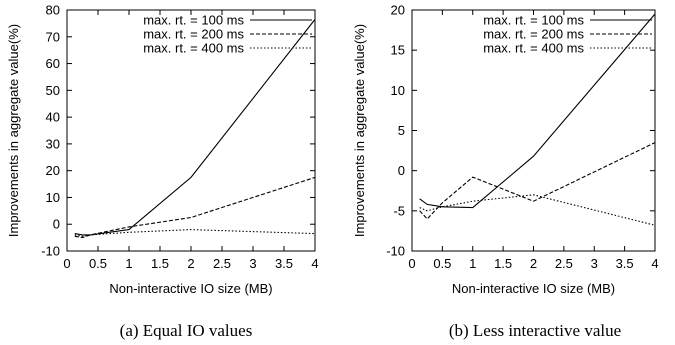 The height and width of the screenshot is (345, 675). I want to click on y-tick-label: 5, so click(401, 130).